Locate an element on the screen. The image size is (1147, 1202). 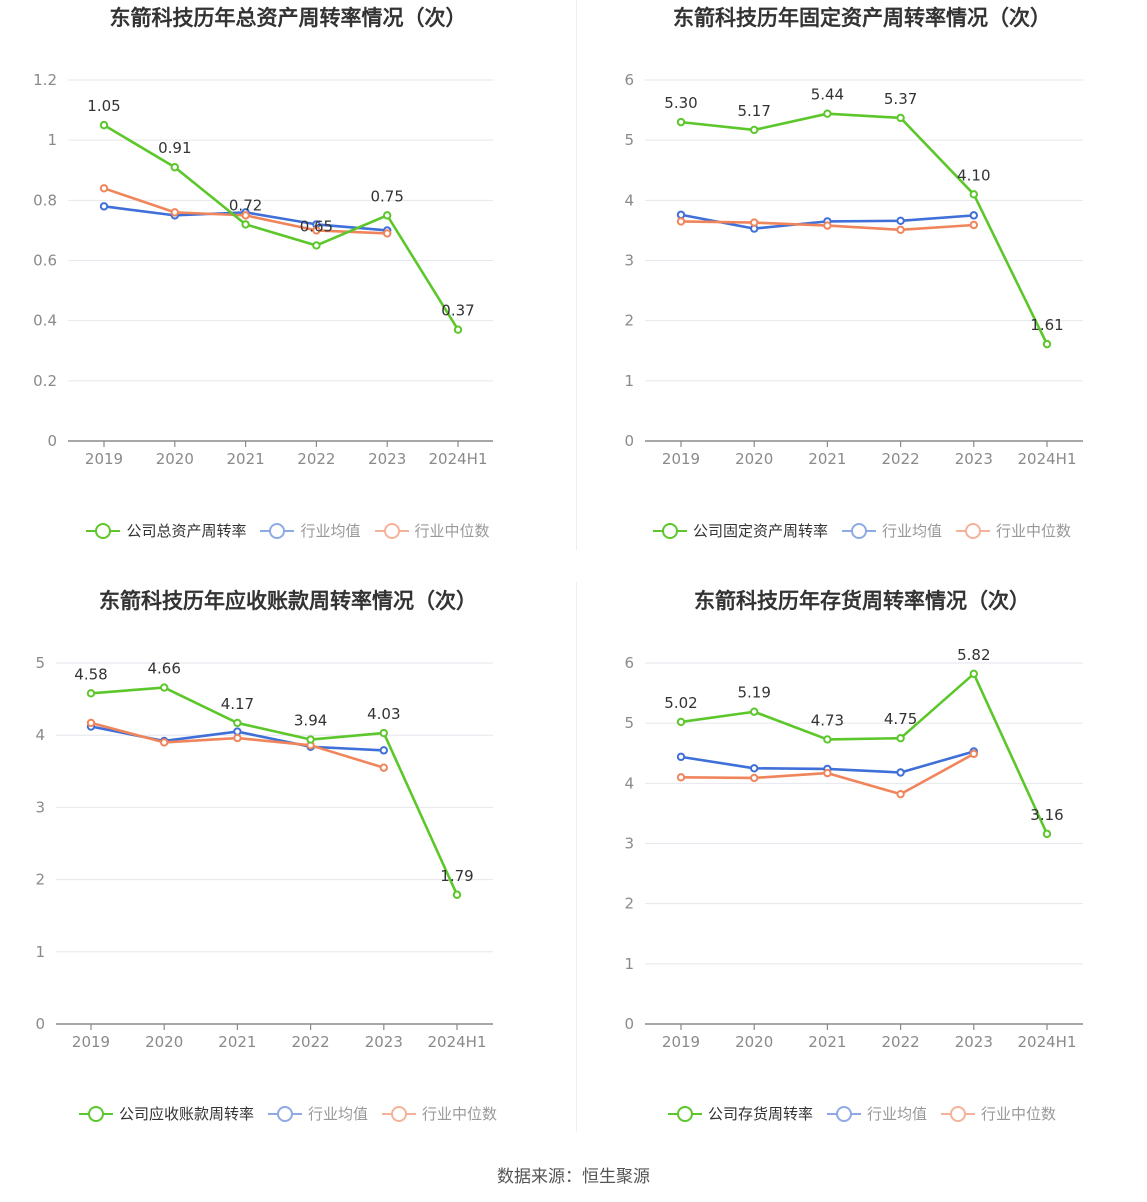
chart-legend: 公司总资产周转率 行业均值 行业中位数 is located at coordinates (288, 530).